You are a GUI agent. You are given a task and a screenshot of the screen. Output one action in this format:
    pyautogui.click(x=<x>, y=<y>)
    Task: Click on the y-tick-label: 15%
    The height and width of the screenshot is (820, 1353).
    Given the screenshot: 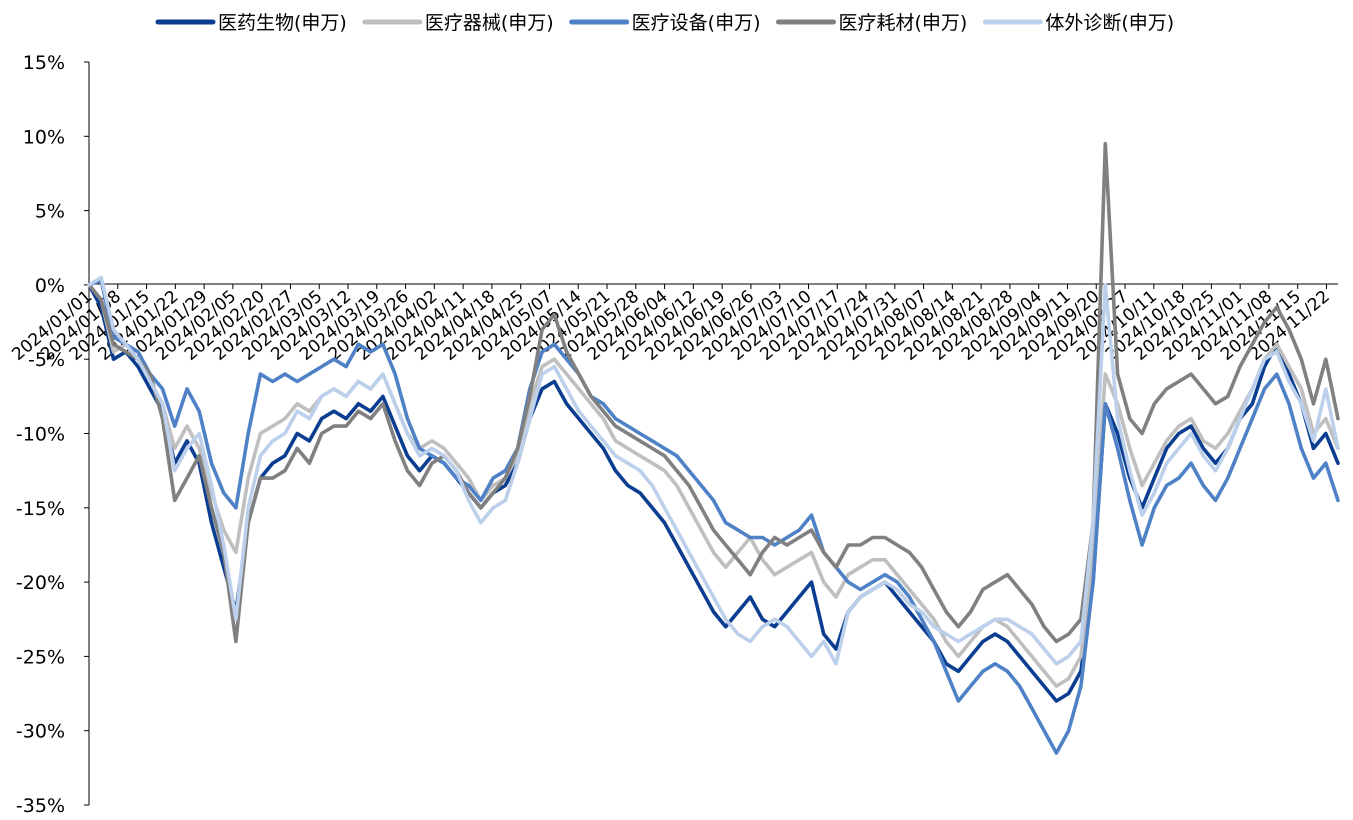 What is the action you would take?
    pyautogui.click(x=44, y=63)
    